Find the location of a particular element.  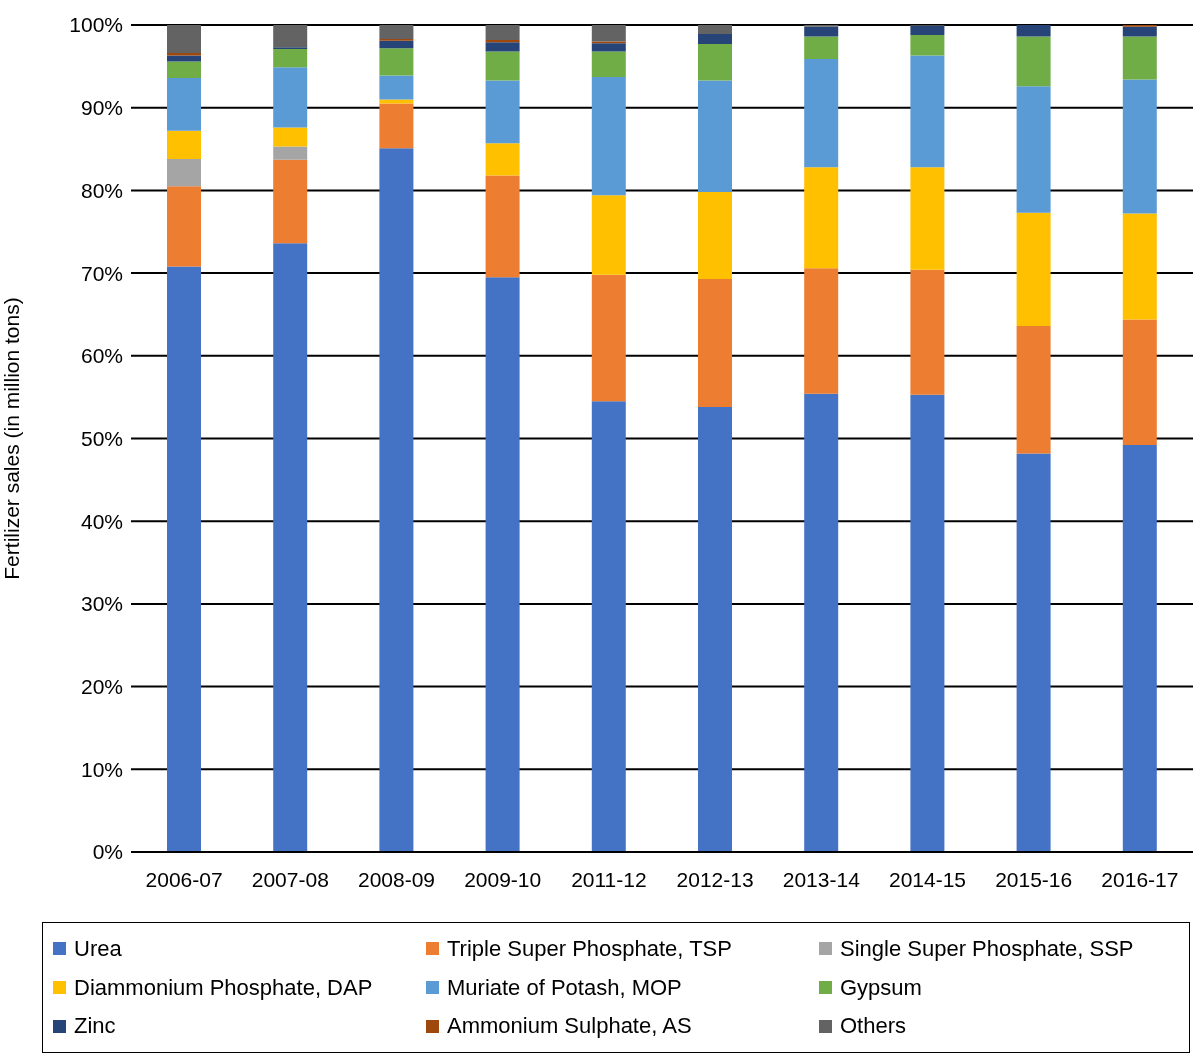

legend-label: Muriate of Potash, MOP is located at coordinates (564, 987).